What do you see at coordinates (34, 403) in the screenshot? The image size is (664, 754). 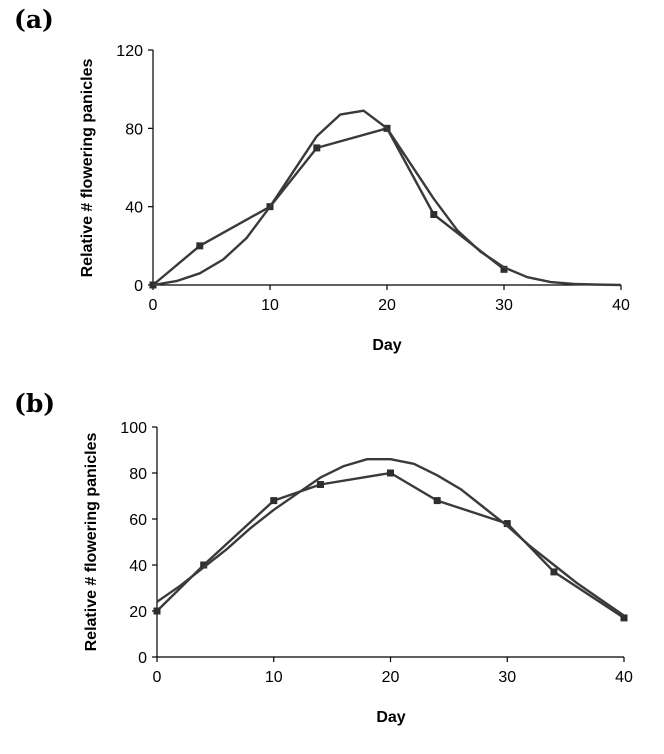 I see `panel-label: (b)` at bounding box center [34, 403].